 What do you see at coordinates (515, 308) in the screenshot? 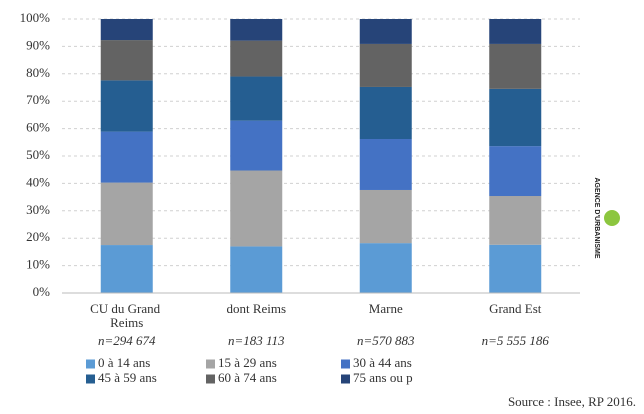
I see `x-tick-label: Grand Est` at bounding box center [515, 308].